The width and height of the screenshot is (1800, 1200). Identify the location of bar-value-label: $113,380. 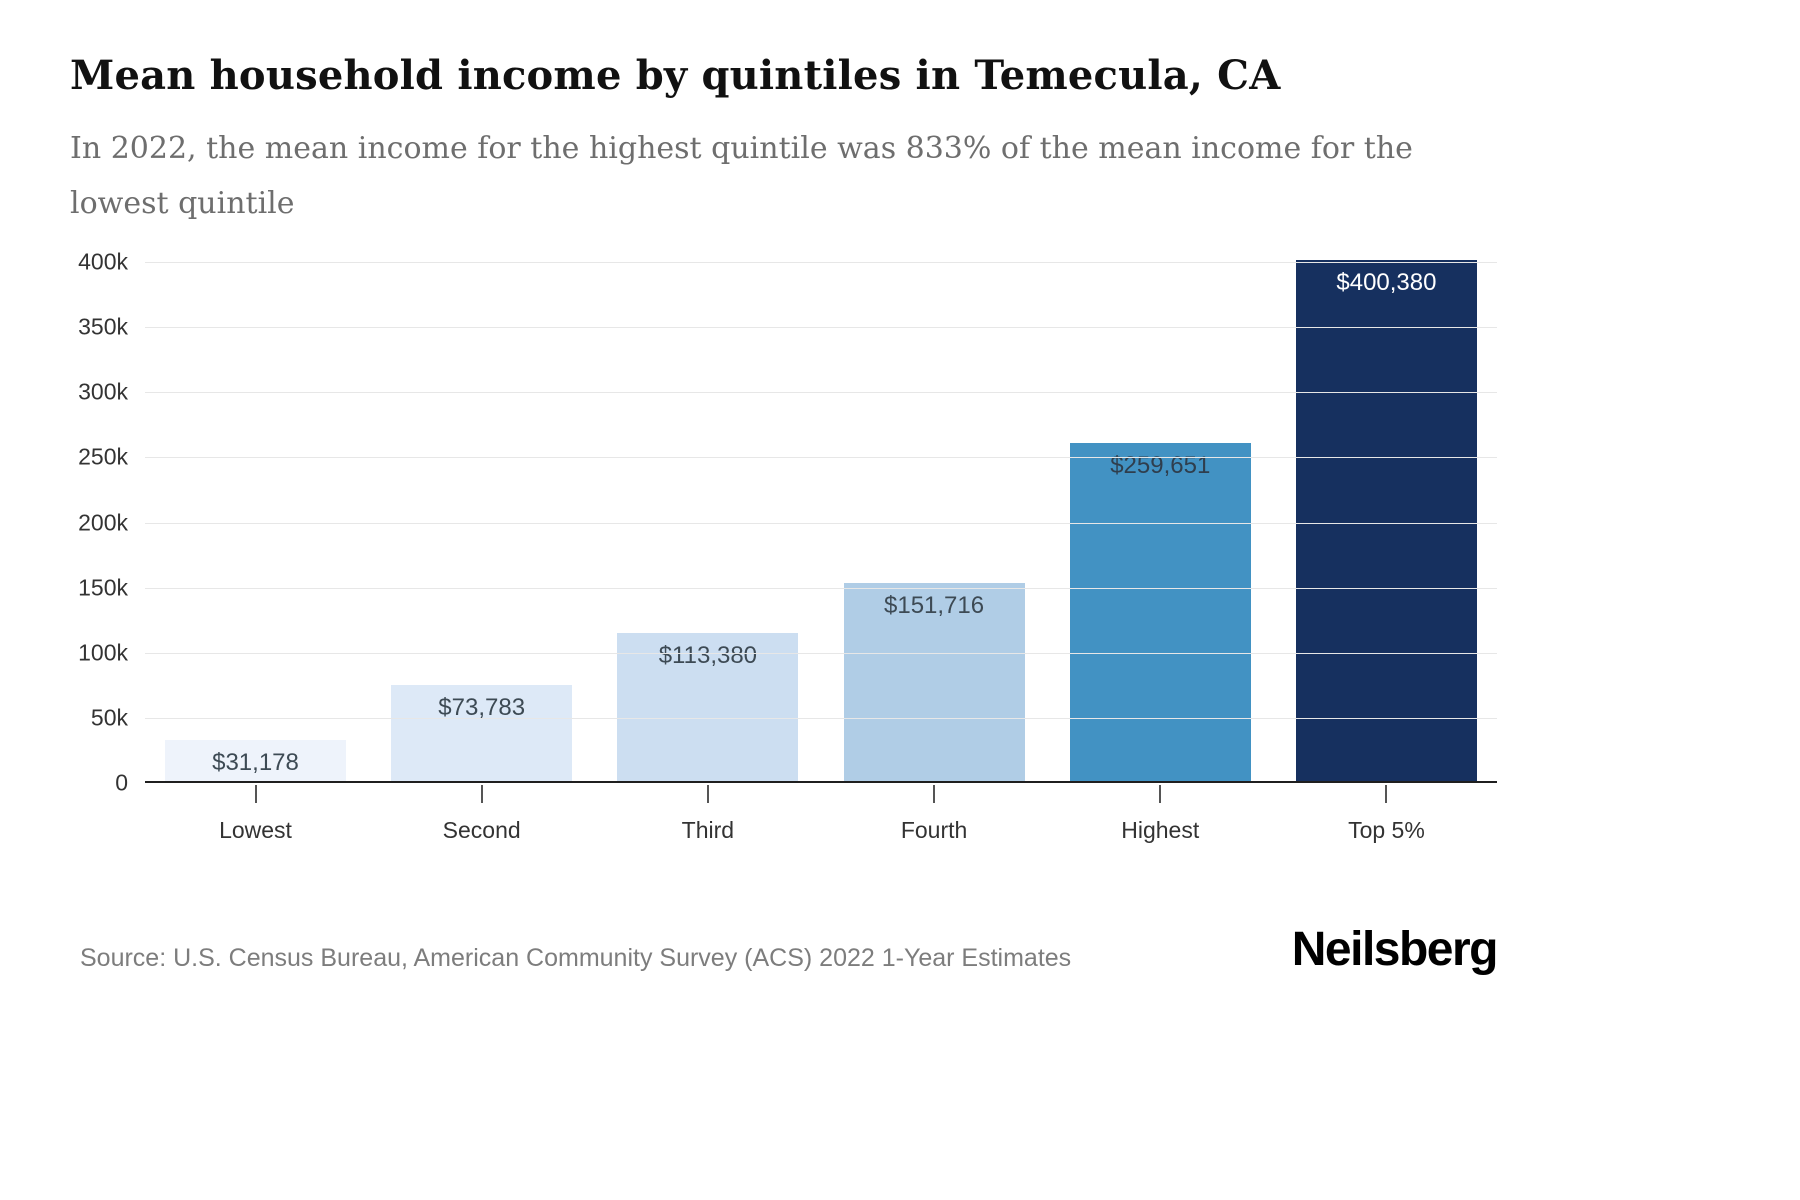
(708, 656).